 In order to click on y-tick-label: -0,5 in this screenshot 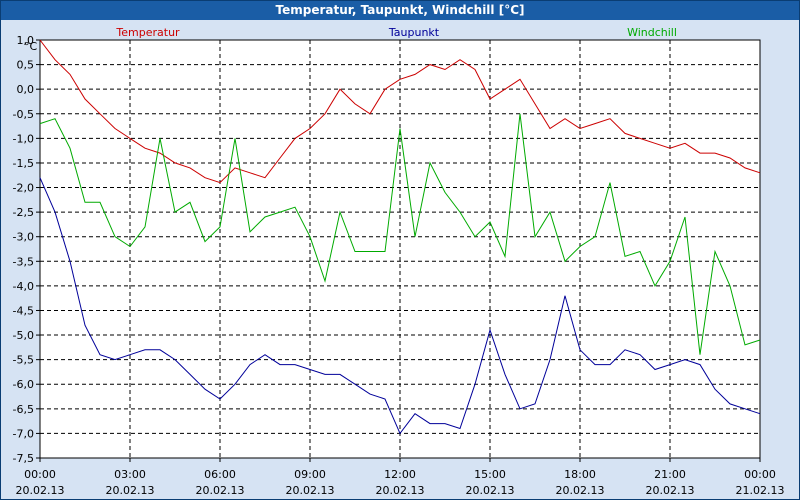, I will do `click(23, 114)`.